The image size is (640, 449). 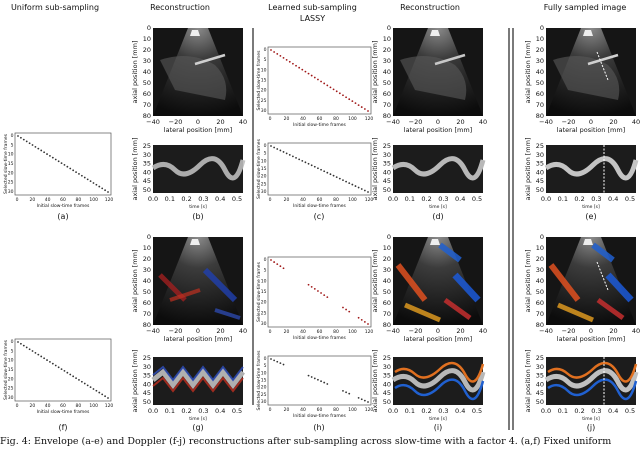 I want to click on mm-ytick-b: 40, so click(x=147, y=172).